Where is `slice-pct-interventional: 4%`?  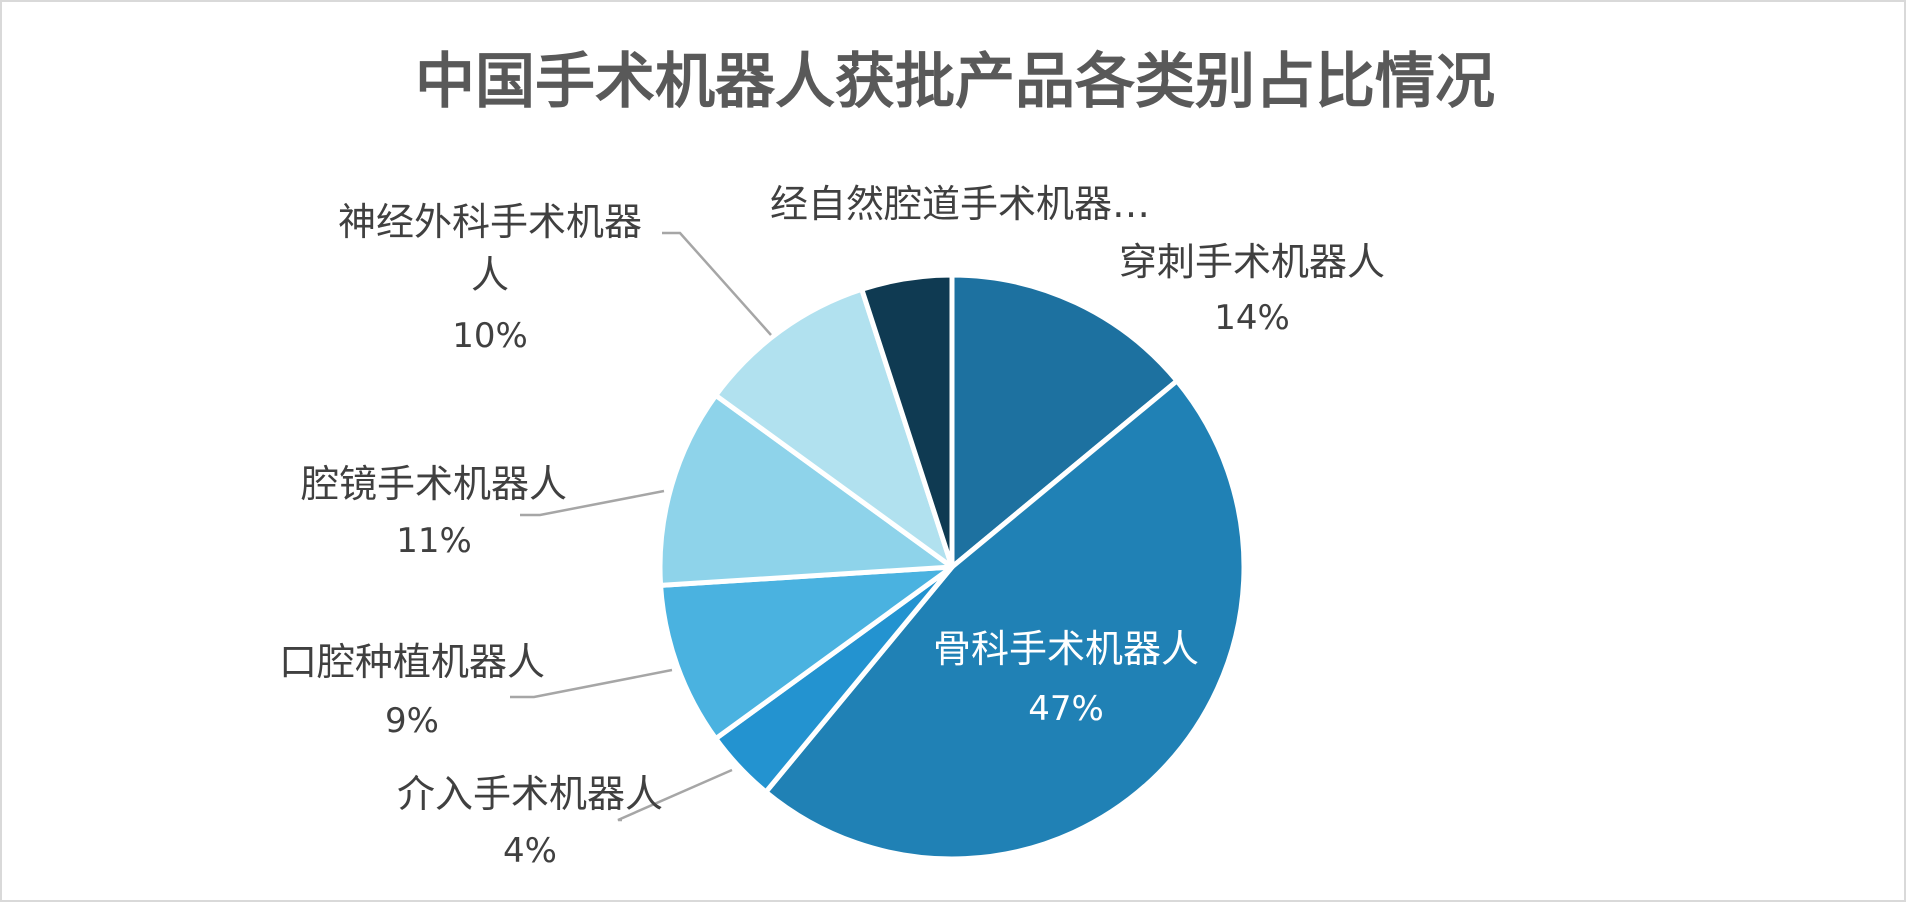
slice-pct-interventional: 4% is located at coordinates (530, 851).